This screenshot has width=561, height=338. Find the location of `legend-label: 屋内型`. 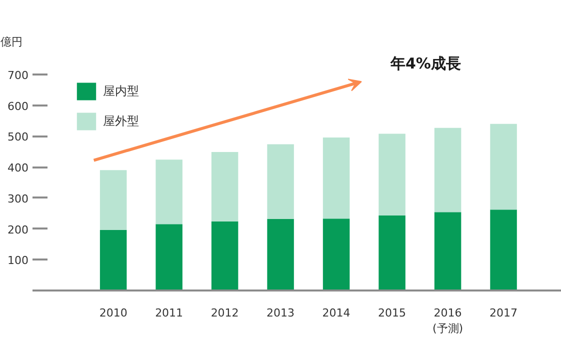

legend-label: 屋内型 is located at coordinates (121, 91).